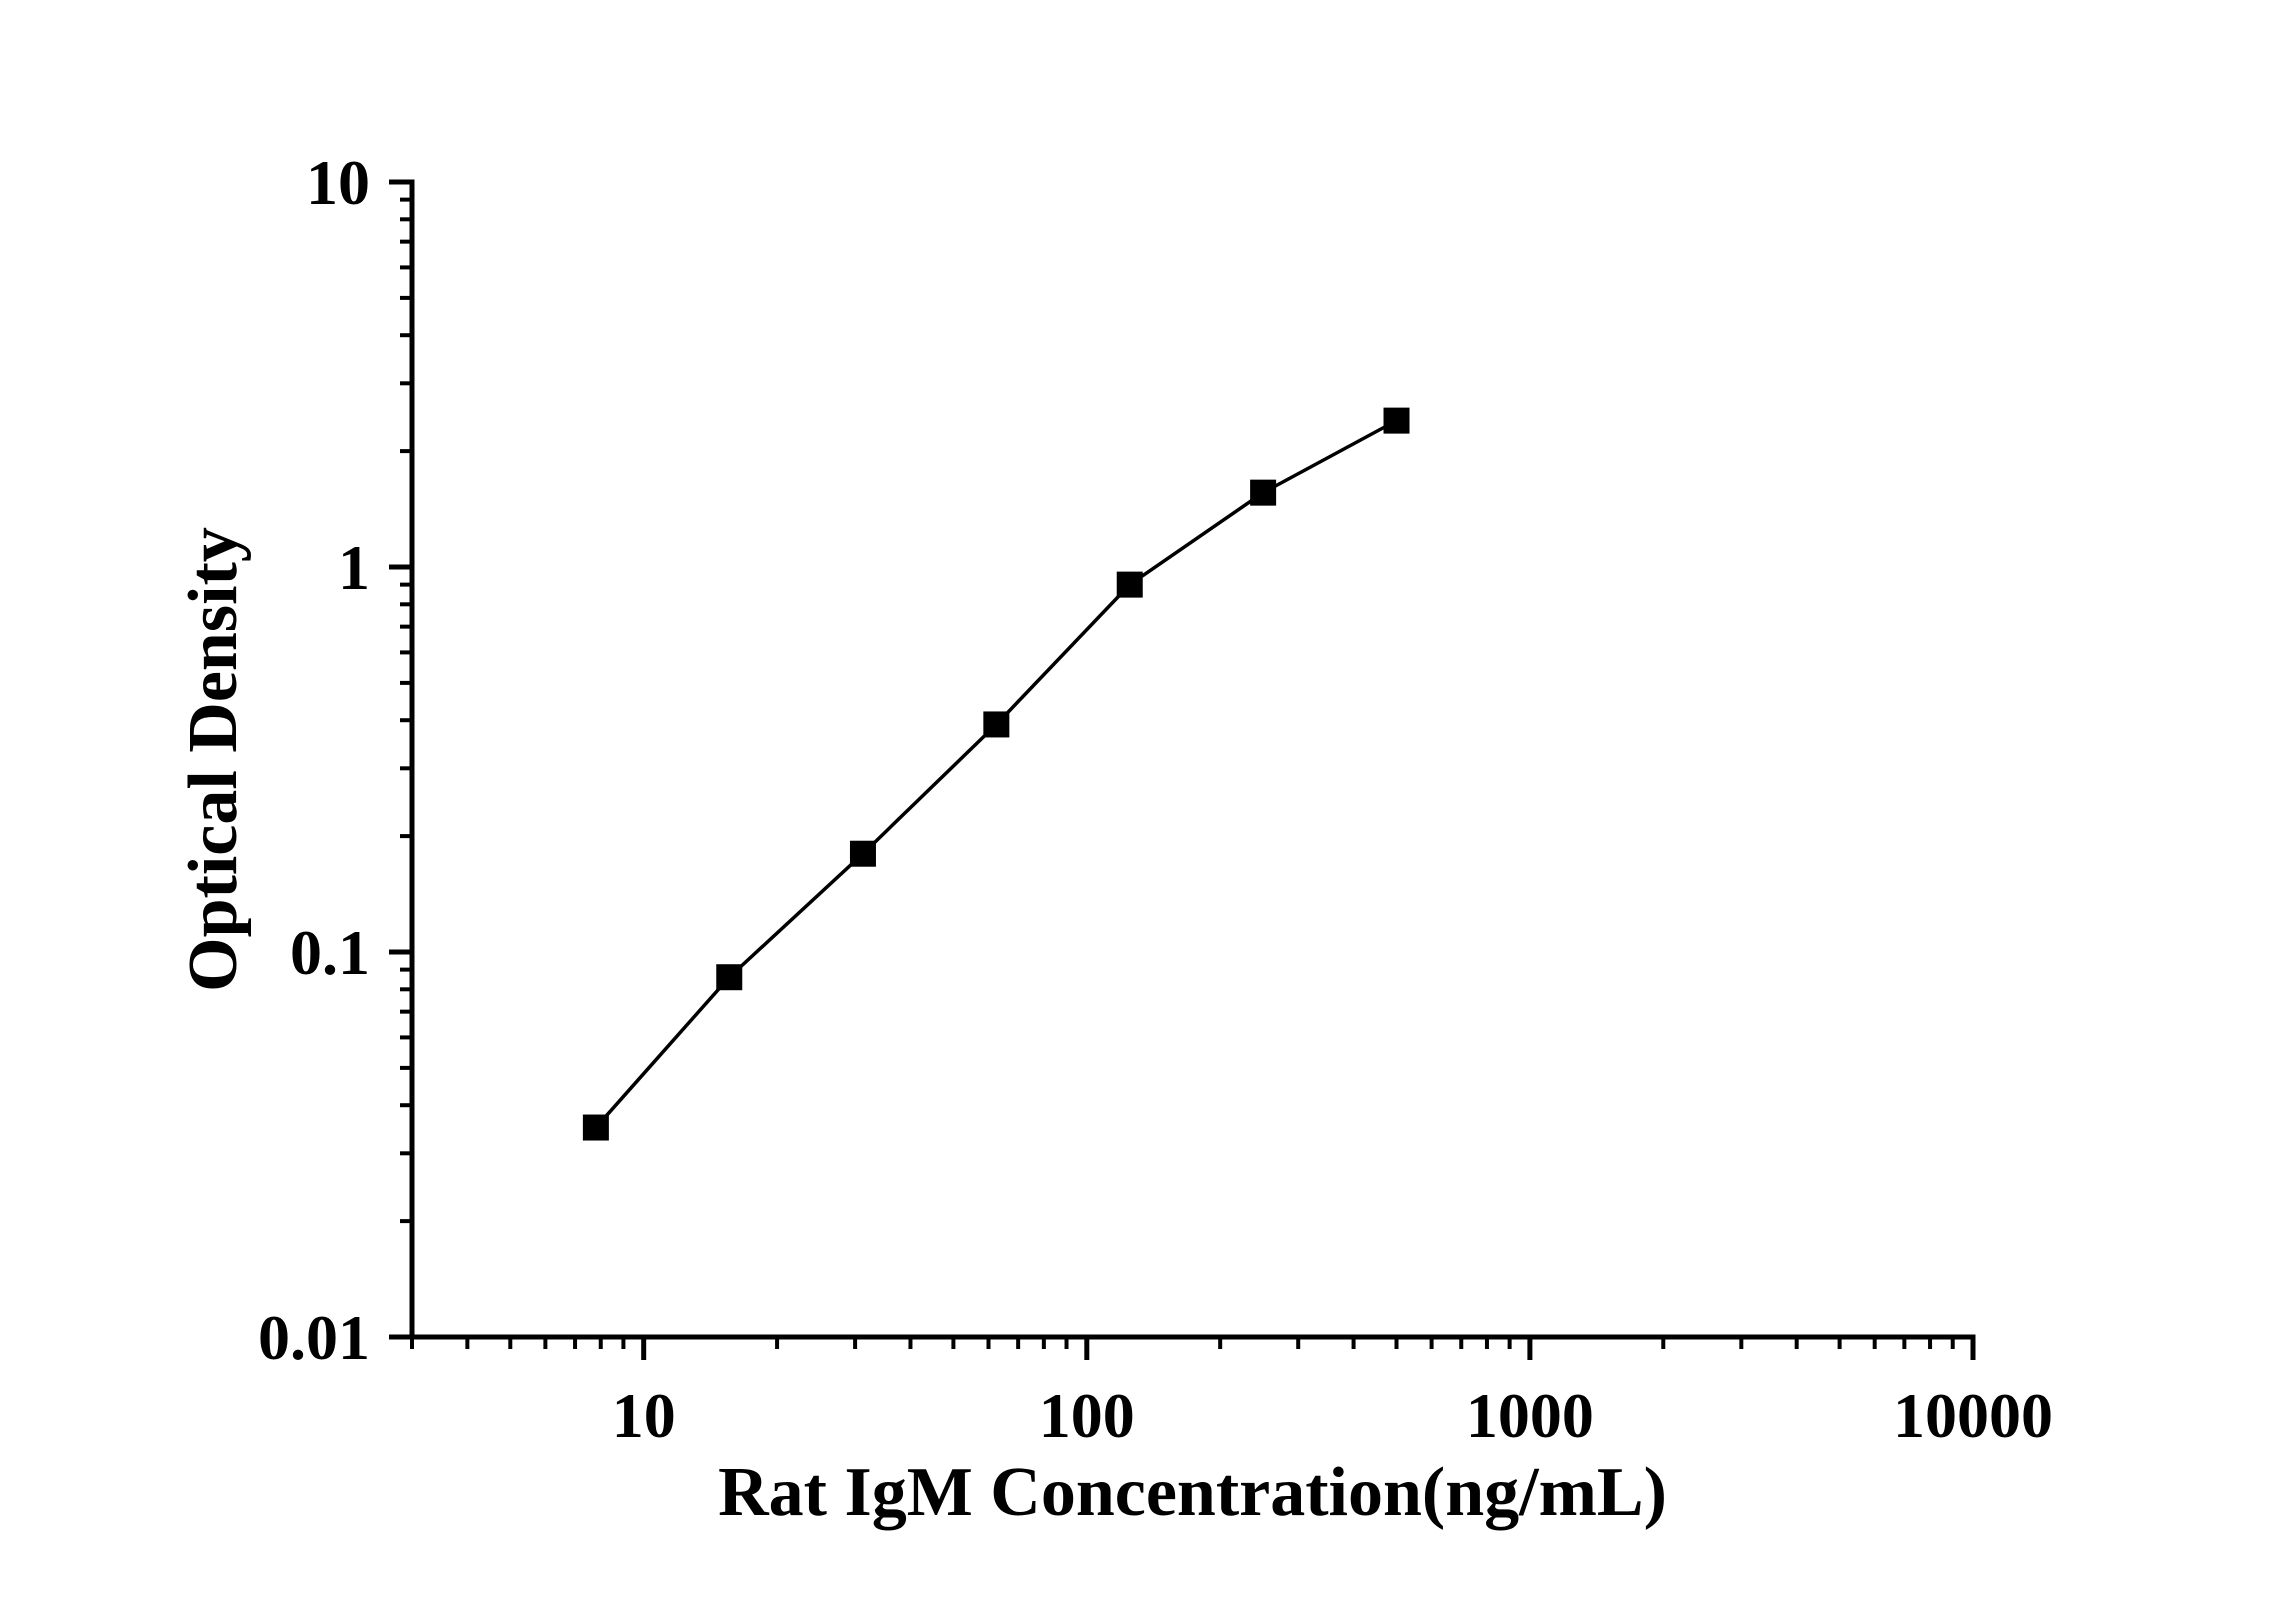 This screenshot has width=2296, height=1604. Describe the element at coordinates (1973, 1415) in the screenshot. I see `x-tick-label: 10000` at that location.